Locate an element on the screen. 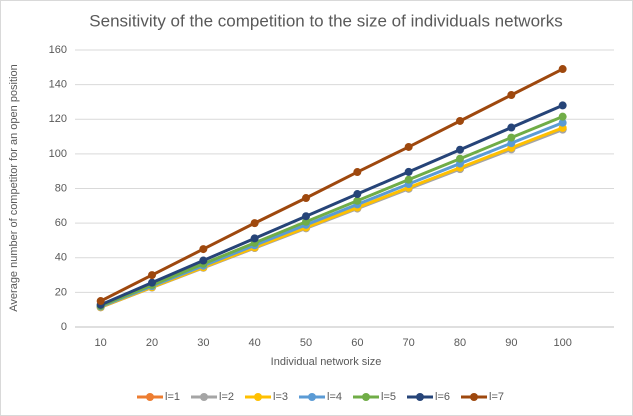  legend-label: l=5 is located at coordinates (388, 397).